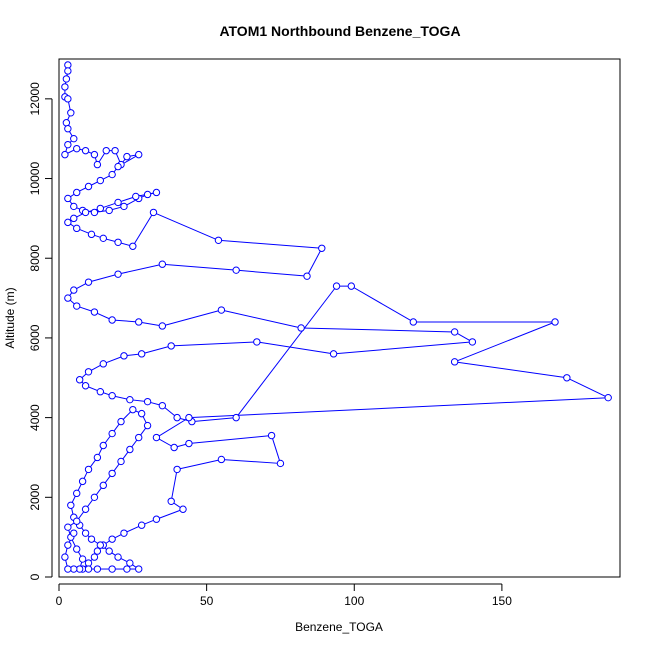 This screenshot has height=650, width=650. Describe the element at coordinates (35, 337) in the screenshot. I see `y-tick-label: 6000` at that location.